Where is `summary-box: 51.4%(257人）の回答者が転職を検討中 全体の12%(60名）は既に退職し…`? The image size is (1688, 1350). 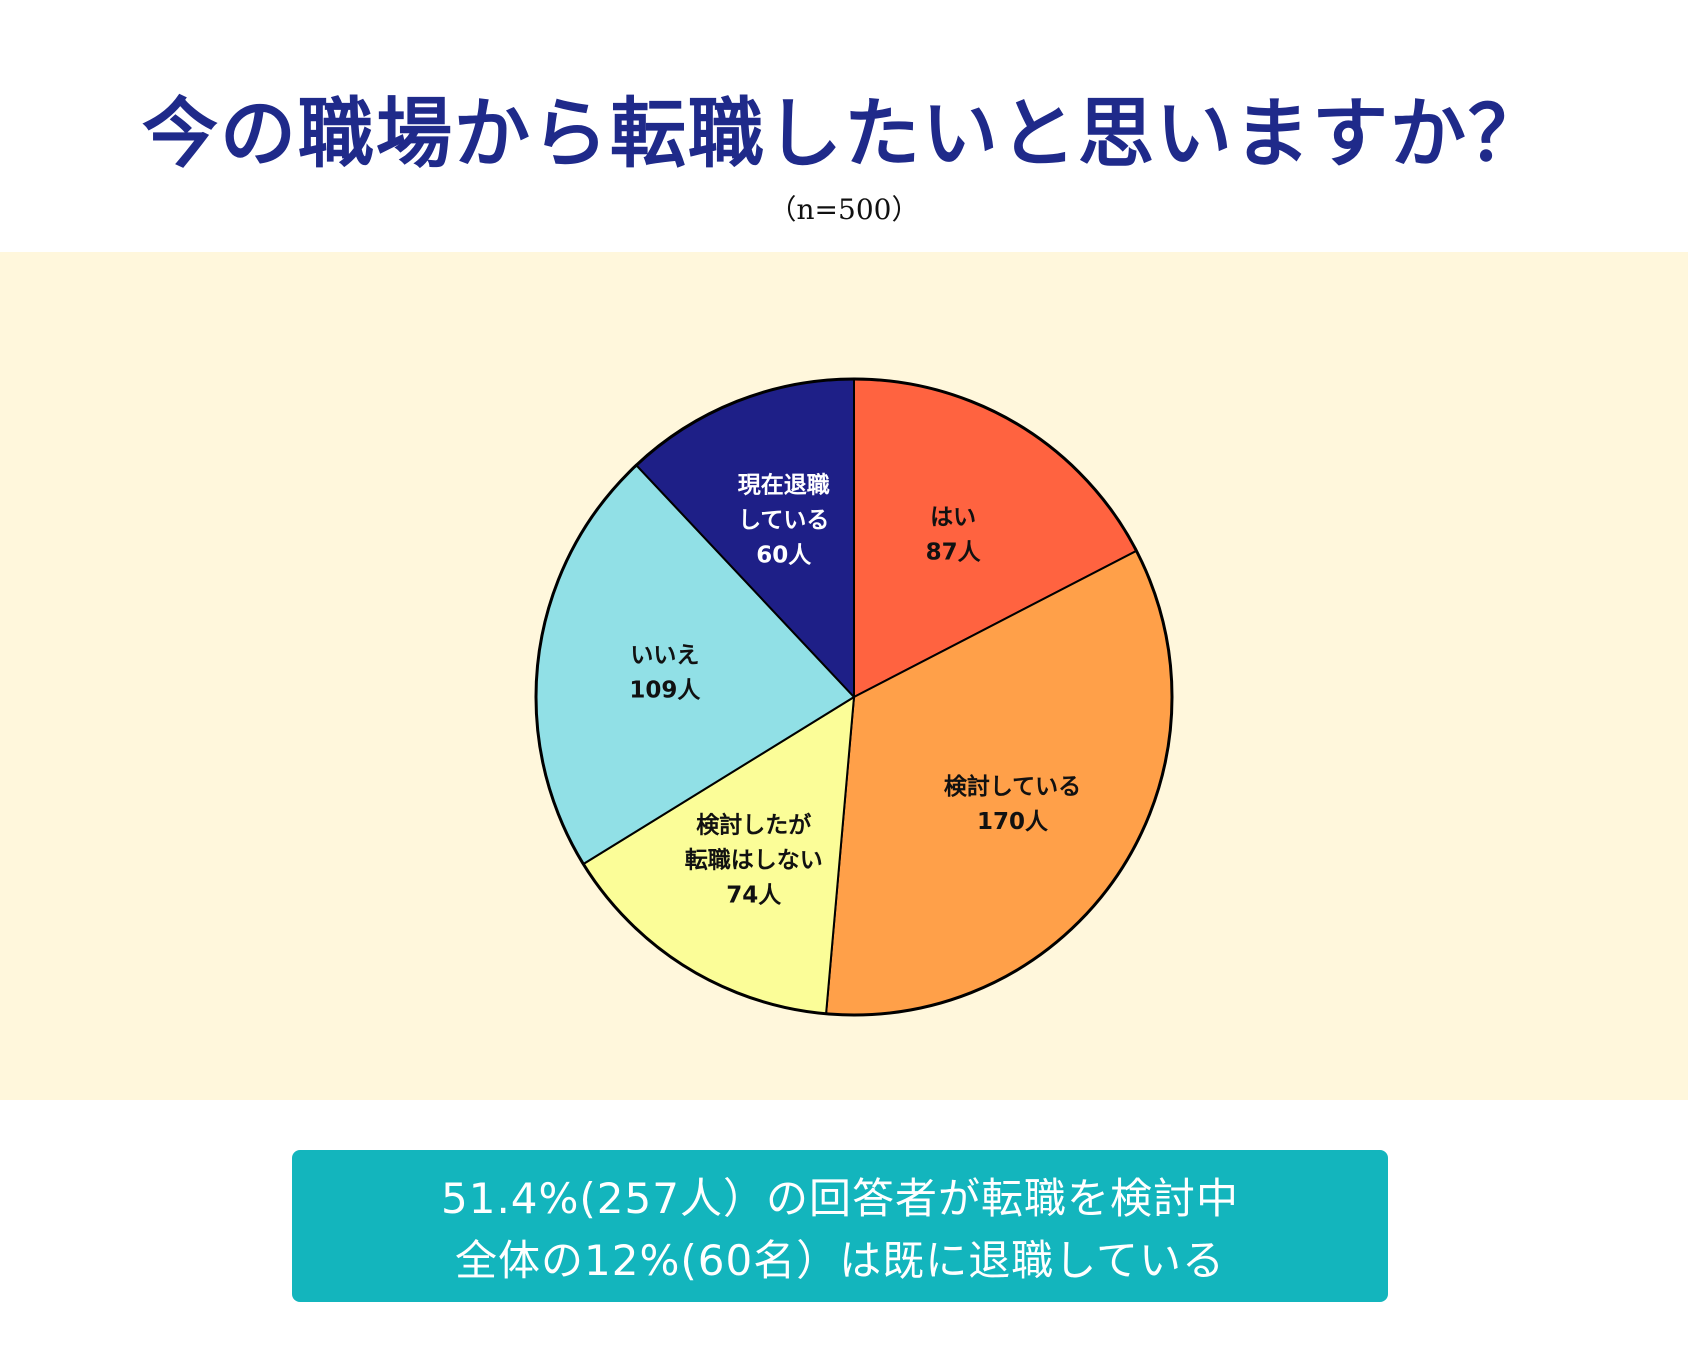
summary-box: 51.4%(257人）の回答者が転職を検討中 全体の12%(60名）は既に退職し… is located at coordinates (840, 1226).